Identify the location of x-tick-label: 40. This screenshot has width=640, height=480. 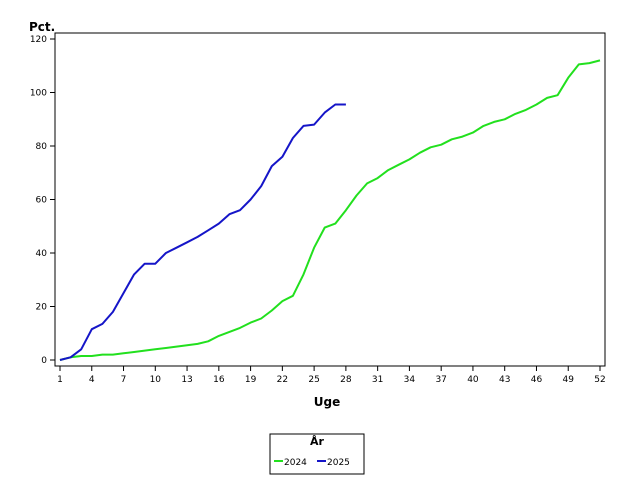
(473, 380).